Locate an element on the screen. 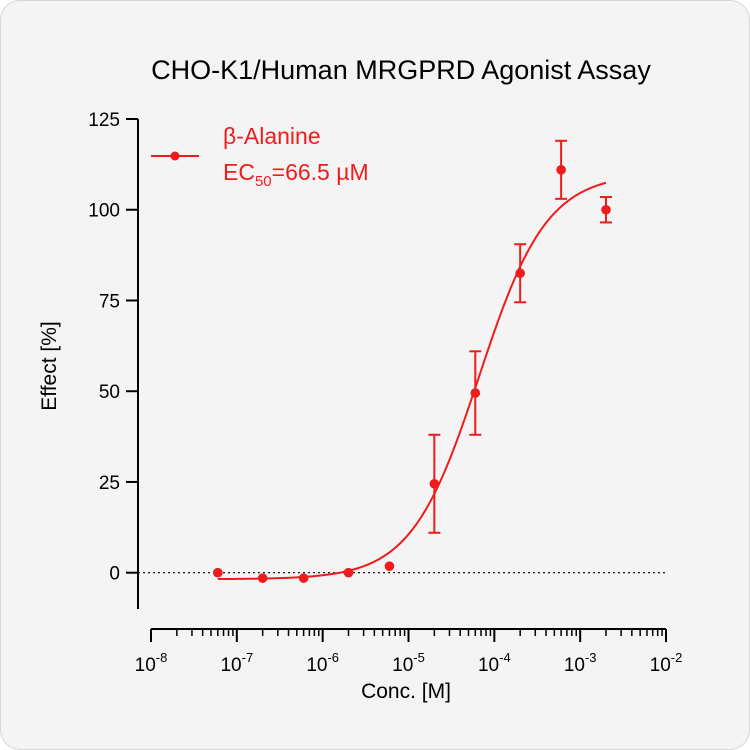  x-tick-label: 10⁻⁴ is located at coordinates (494, 663).